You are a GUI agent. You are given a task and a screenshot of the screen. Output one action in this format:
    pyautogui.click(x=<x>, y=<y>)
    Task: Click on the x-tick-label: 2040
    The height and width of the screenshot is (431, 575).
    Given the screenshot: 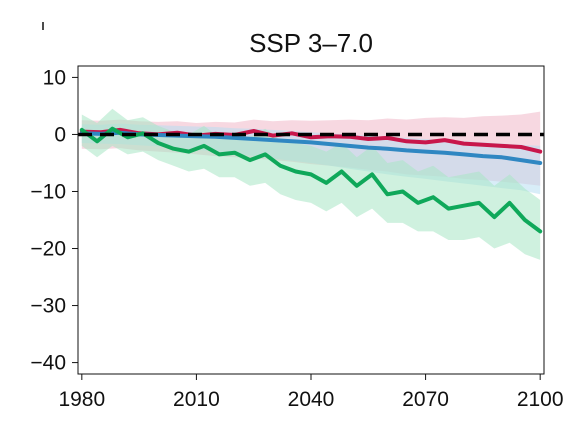 What is the action you would take?
    pyautogui.click(x=311, y=399)
    